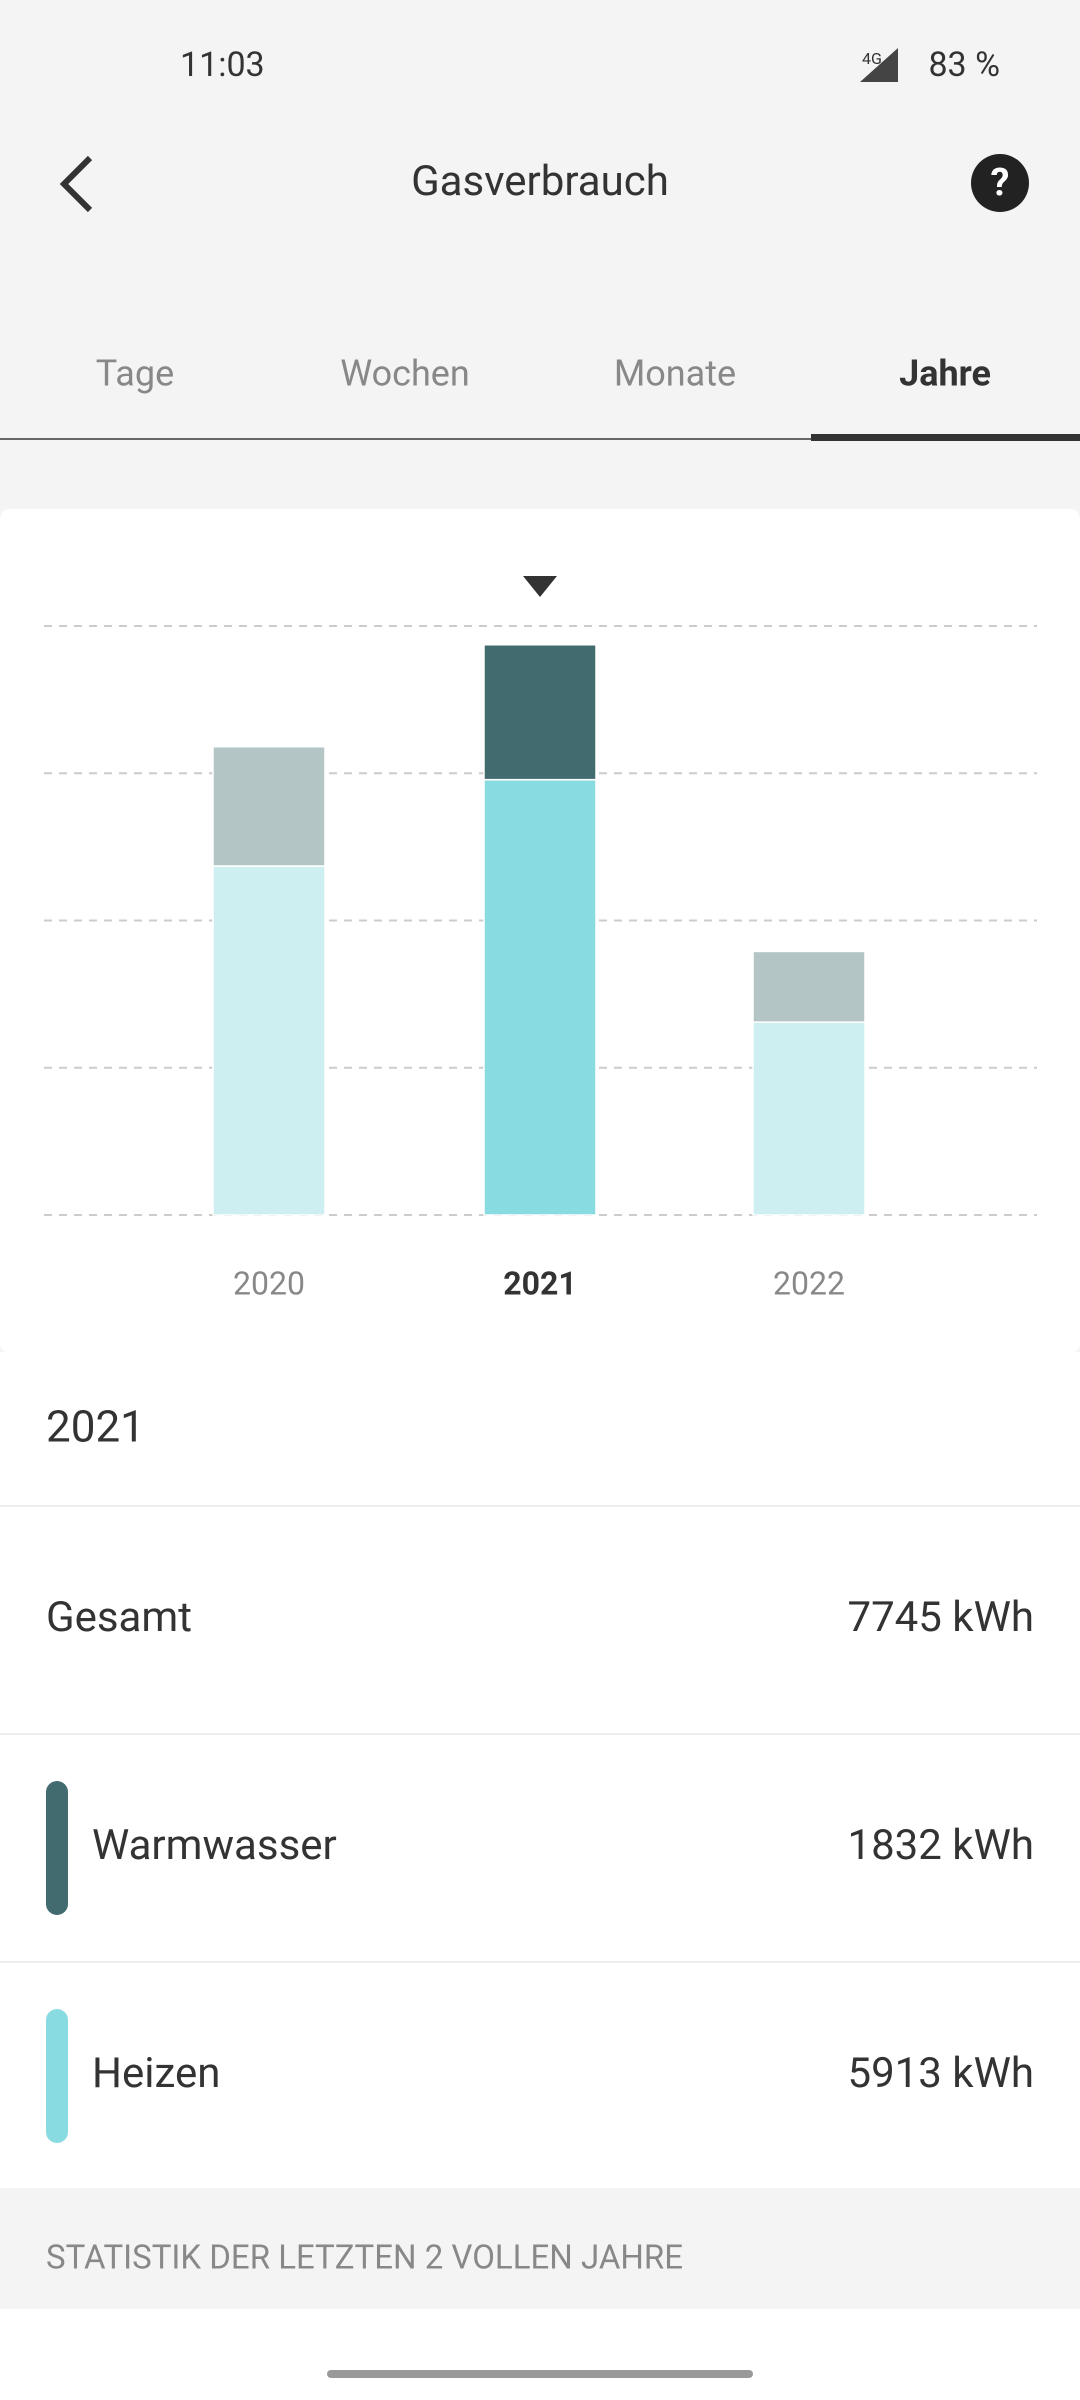 Image resolution: width=1080 pixels, height=2400 pixels. What do you see at coordinates (872, 58) in the screenshot?
I see `network: 4G` at bounding box center [872, 58].